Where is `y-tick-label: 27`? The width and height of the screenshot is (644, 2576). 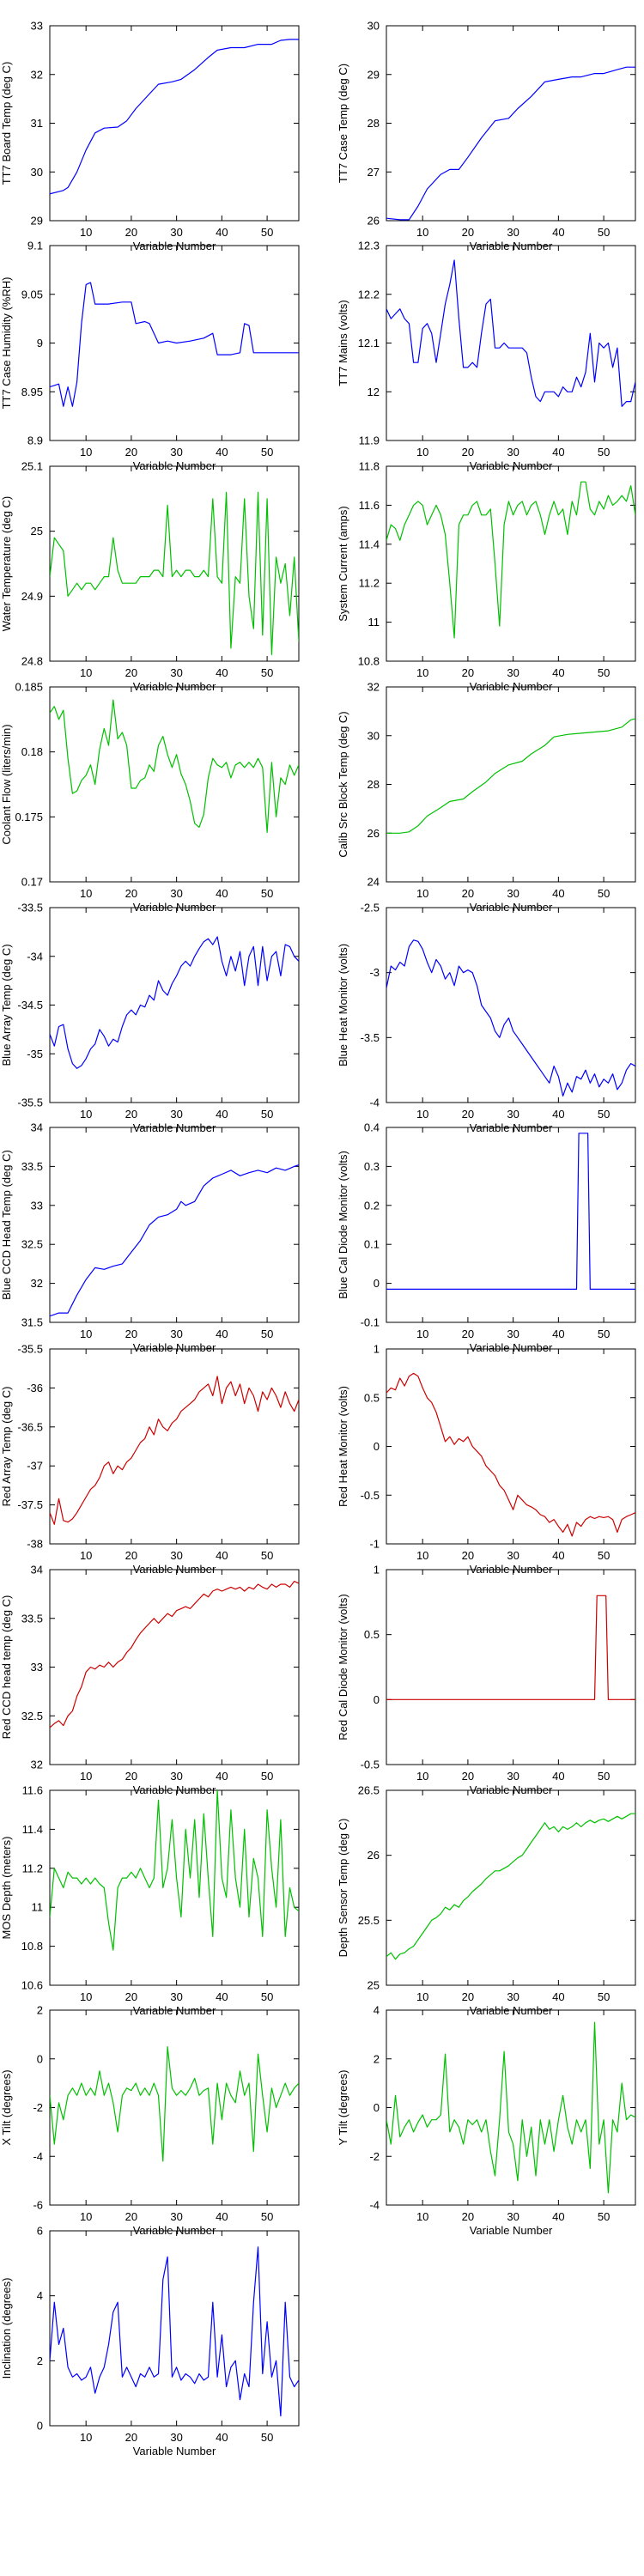
y-tick-label: 27 is located at coordinates (374, 172).